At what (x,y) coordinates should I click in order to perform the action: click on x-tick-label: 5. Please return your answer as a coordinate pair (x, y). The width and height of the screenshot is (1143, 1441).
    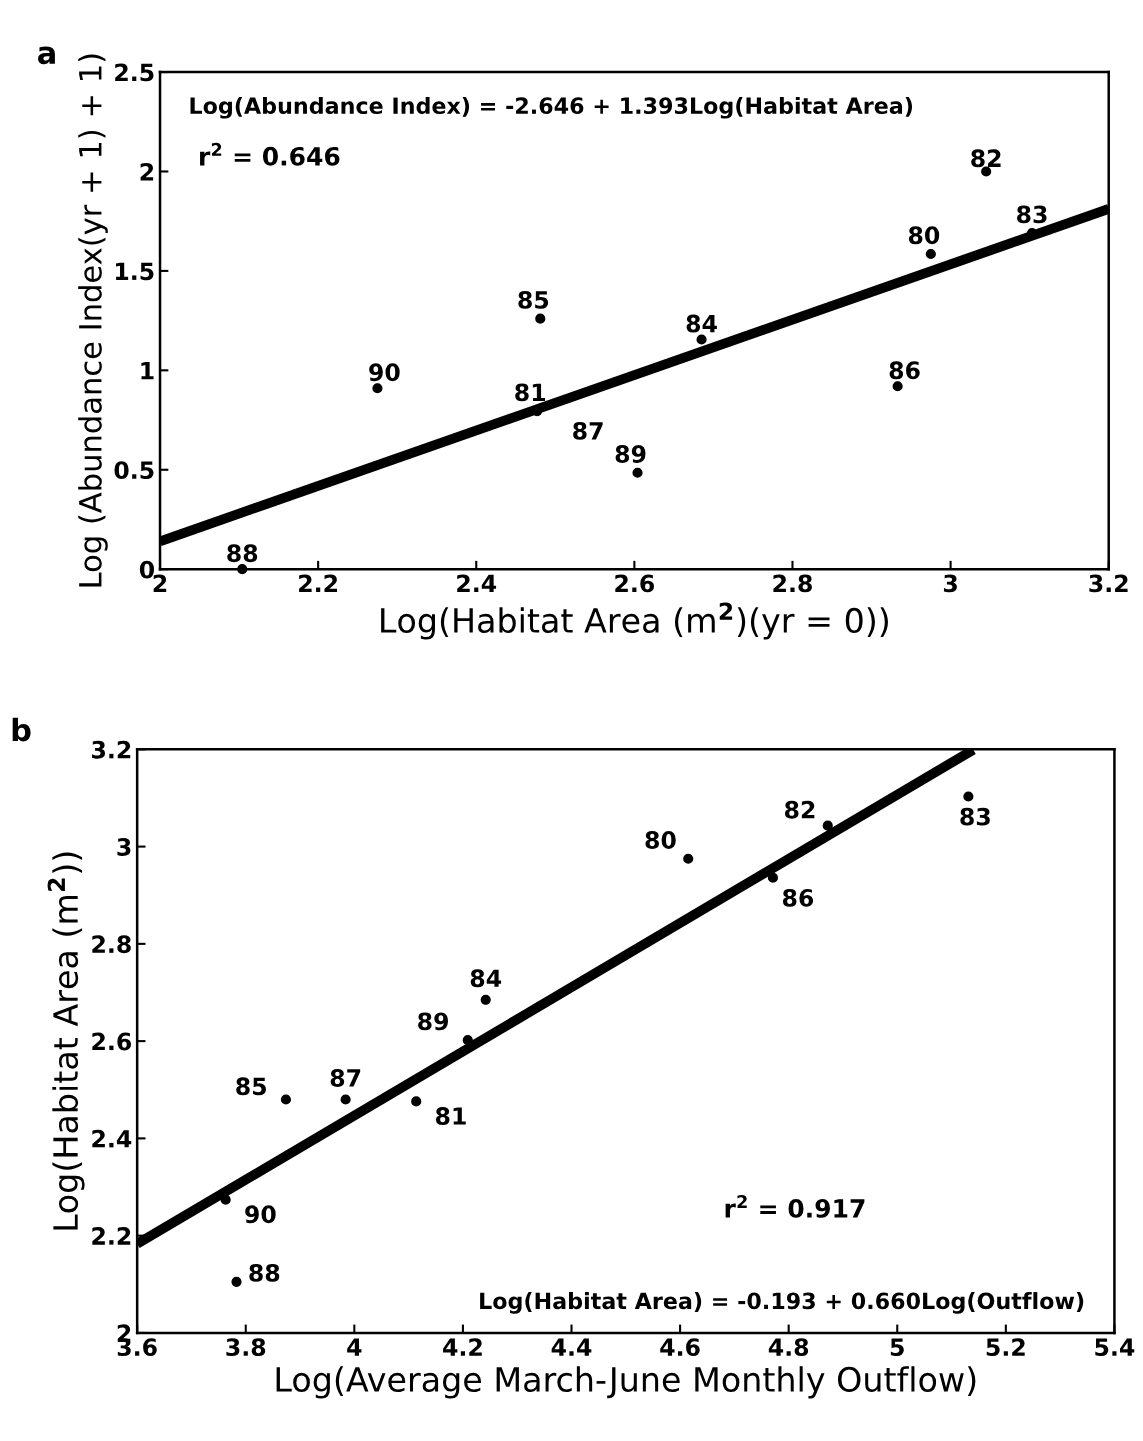
    Looking at the image, I should click on (897, 1347).